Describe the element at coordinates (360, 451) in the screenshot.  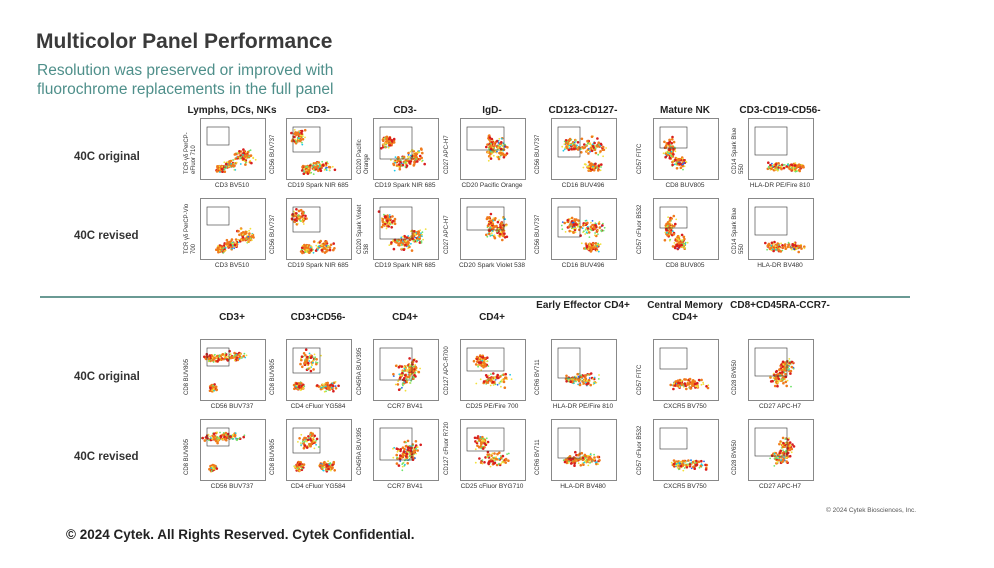
I see `y-axis-label: CD45RA BUV395` at that location.